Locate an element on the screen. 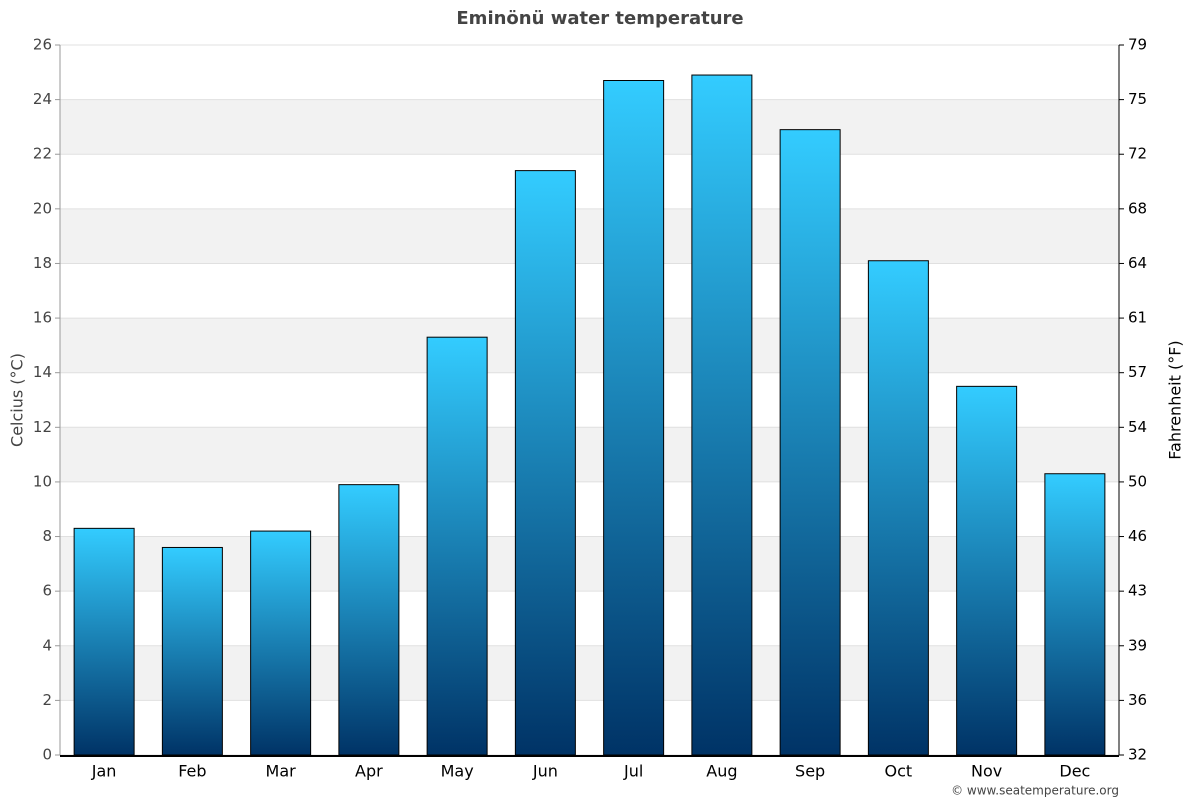 The image size is (1200, 800). x-tick-label: Jan is located at coordinates (104, 771).